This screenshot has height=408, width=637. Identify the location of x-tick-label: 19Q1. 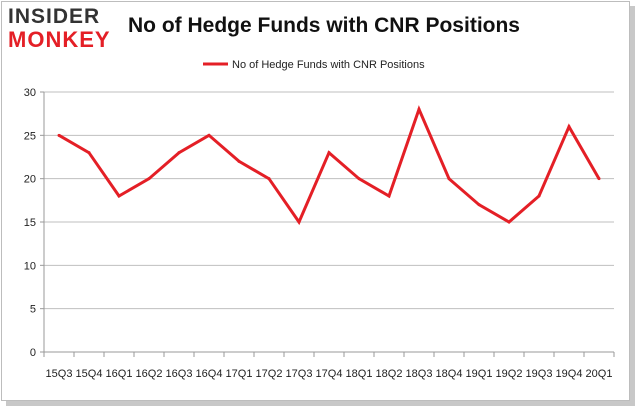
(479, 374).